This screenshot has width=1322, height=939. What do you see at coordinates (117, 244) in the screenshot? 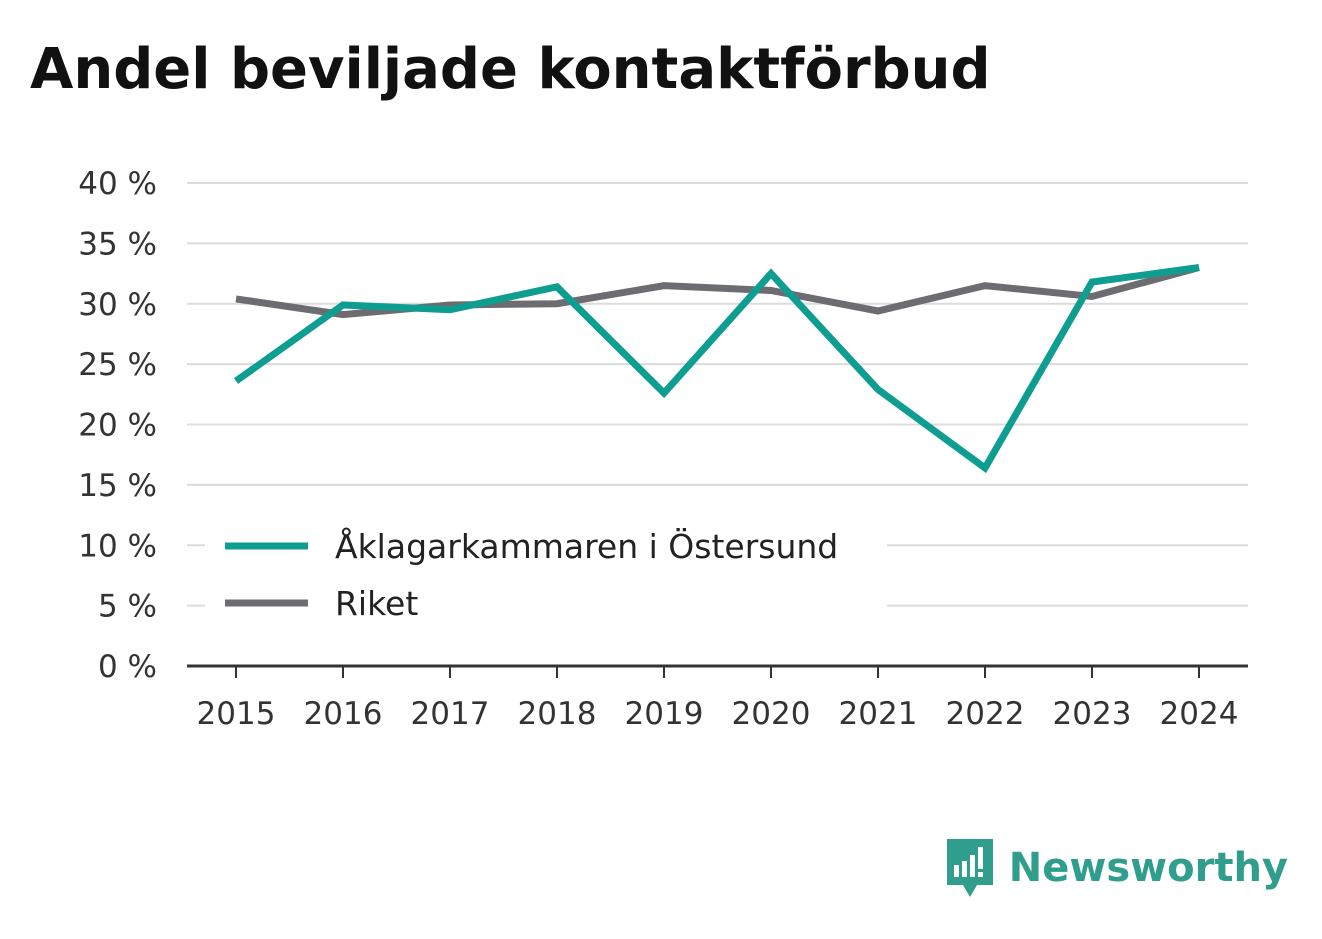
I see `y-tick-label: 35 %` at bounding box center [117, 244].